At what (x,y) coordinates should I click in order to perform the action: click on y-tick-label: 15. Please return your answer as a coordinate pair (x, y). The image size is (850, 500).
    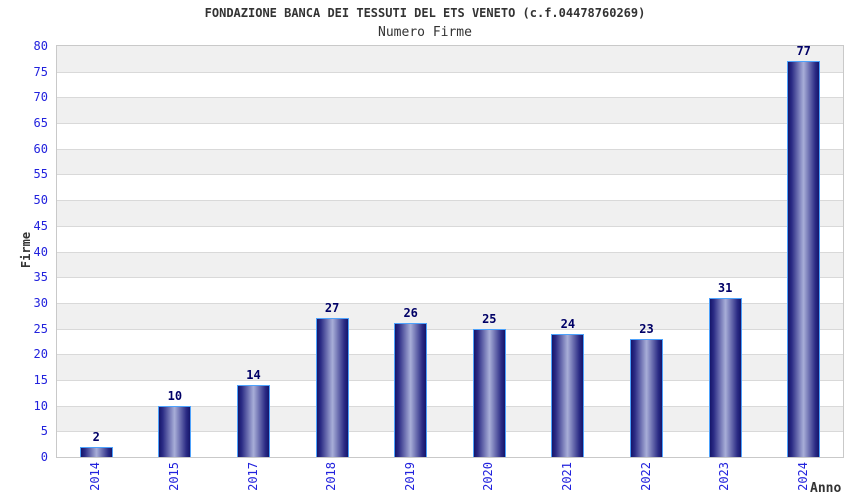
    Looking at the image, I should click on (40, 379).